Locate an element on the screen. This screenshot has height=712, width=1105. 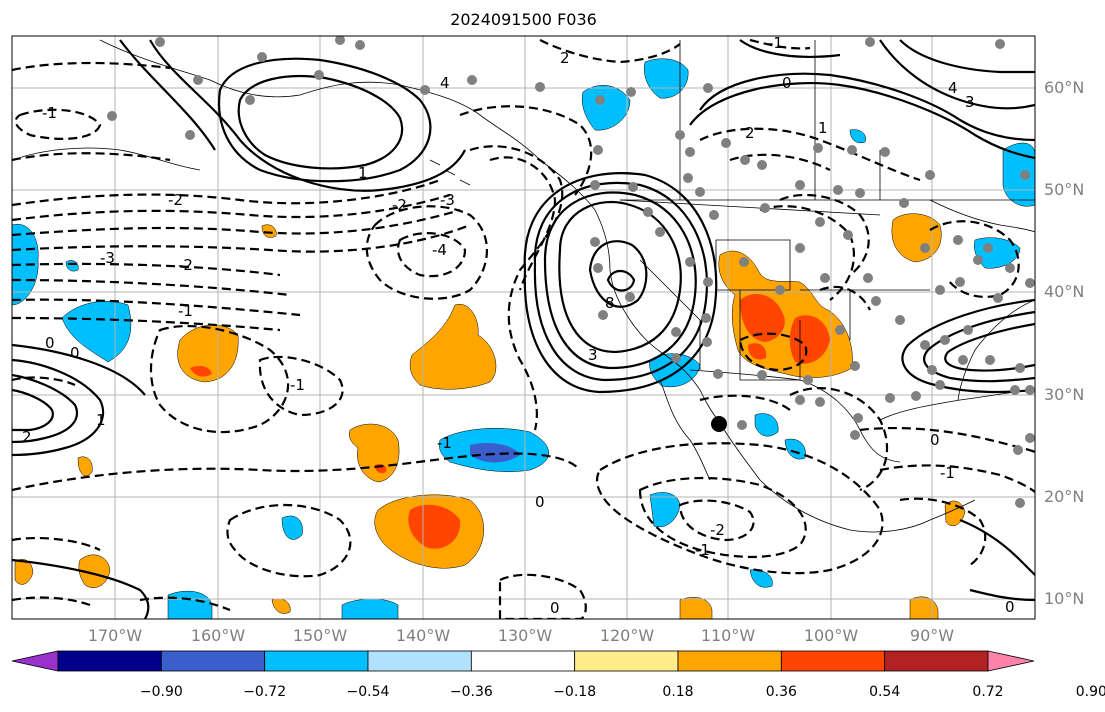
colorbar-tick-label: 0.36 is located at coordinates (781, 692).